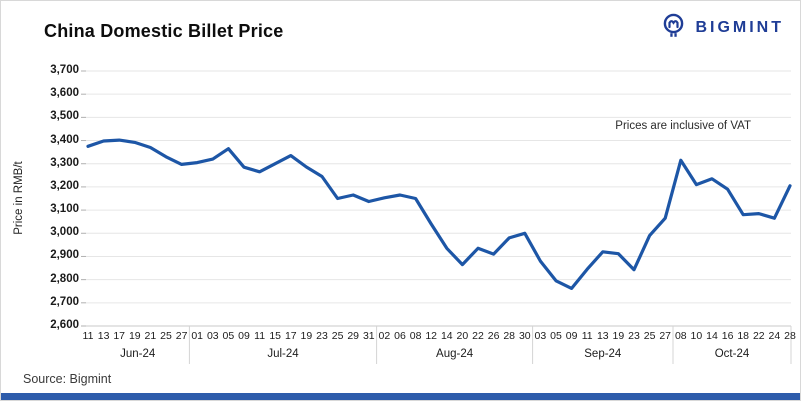 This screenshot has width=801, height=401. What do you see at coordinates (493, 336) in the screenshot?
I see `x-tick-label: 26` at bounding box center [493, 336].